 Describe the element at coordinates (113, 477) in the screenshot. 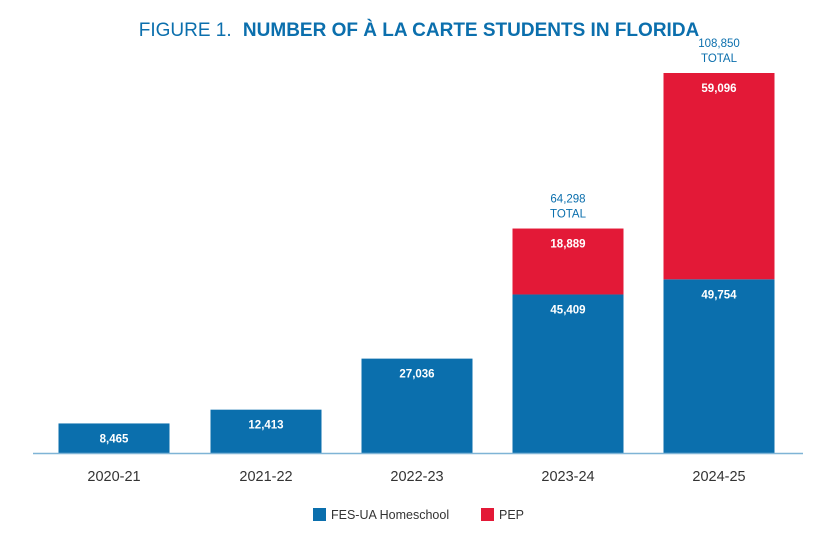

I see `x-tick-label-2020-21: 2020-21` at that location.